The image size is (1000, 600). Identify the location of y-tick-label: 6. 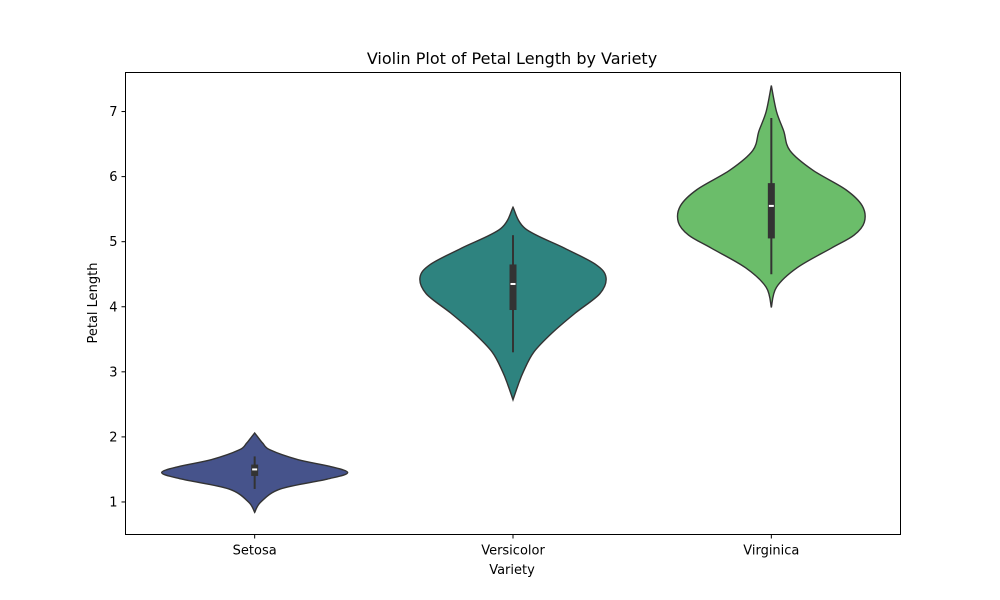
(113, 177).